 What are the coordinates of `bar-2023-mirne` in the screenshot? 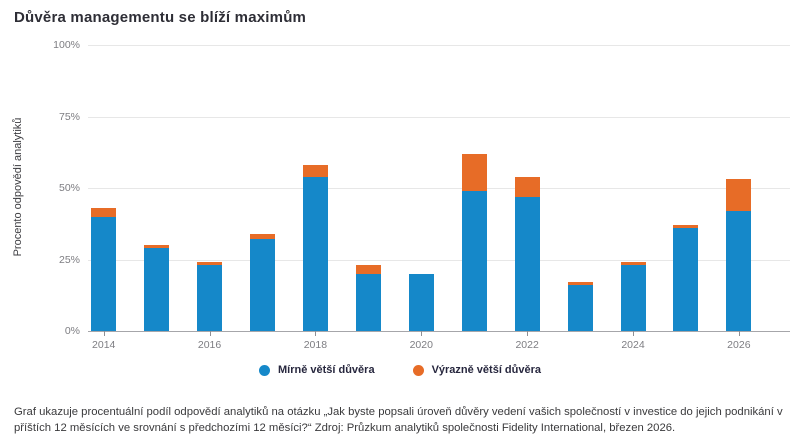 It's located at (580, 308).